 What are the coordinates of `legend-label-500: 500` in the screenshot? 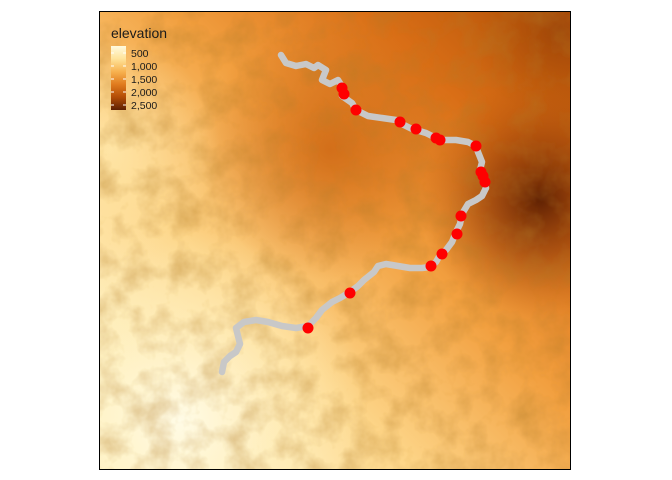 It's located at (140, 54).